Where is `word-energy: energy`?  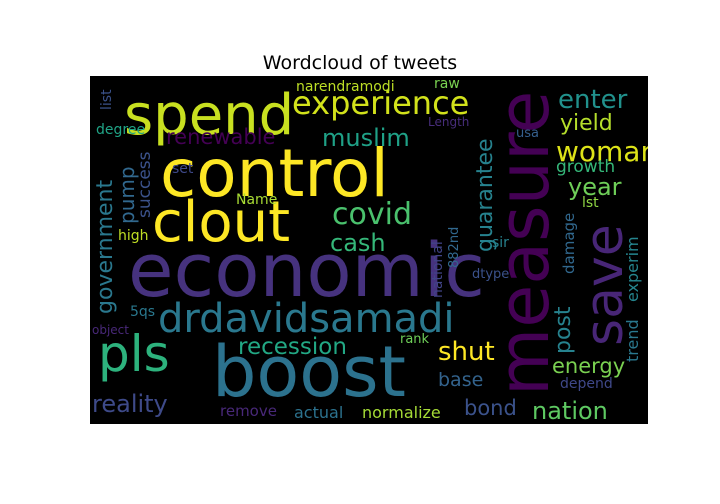 word-energy: energy is located at coordinates (588, 366).